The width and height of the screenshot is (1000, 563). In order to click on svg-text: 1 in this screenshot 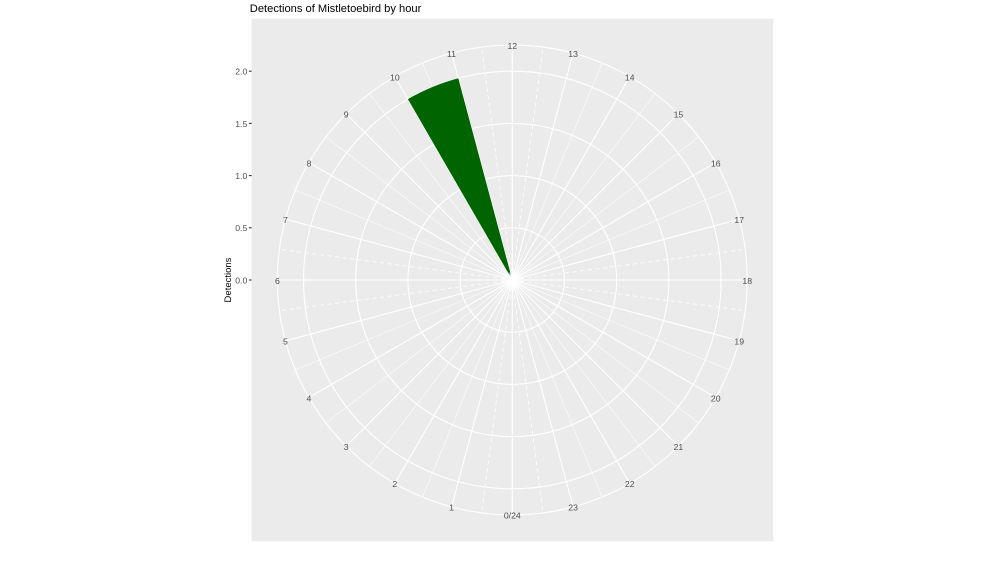, I will do `click(451, 508)`.